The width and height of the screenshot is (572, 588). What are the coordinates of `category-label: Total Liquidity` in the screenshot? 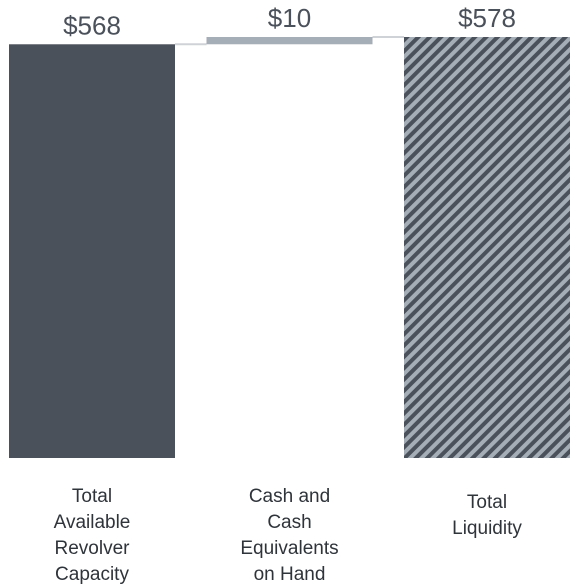 It's located at (487, 515).